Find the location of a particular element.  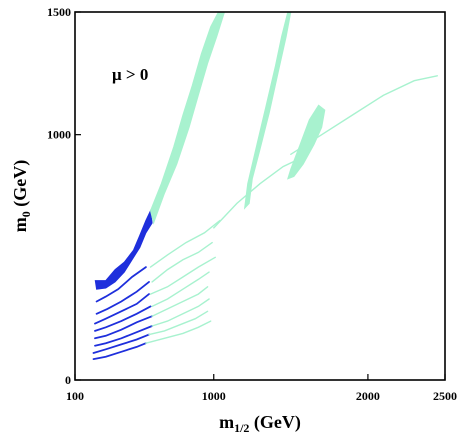

y-axis-title-unit: (GeV) is located at coordinates (20, 185).